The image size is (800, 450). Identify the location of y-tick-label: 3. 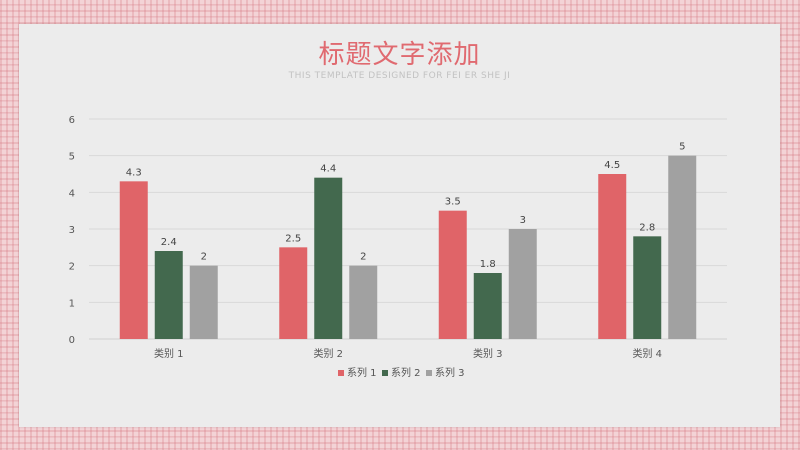
(72, 230).